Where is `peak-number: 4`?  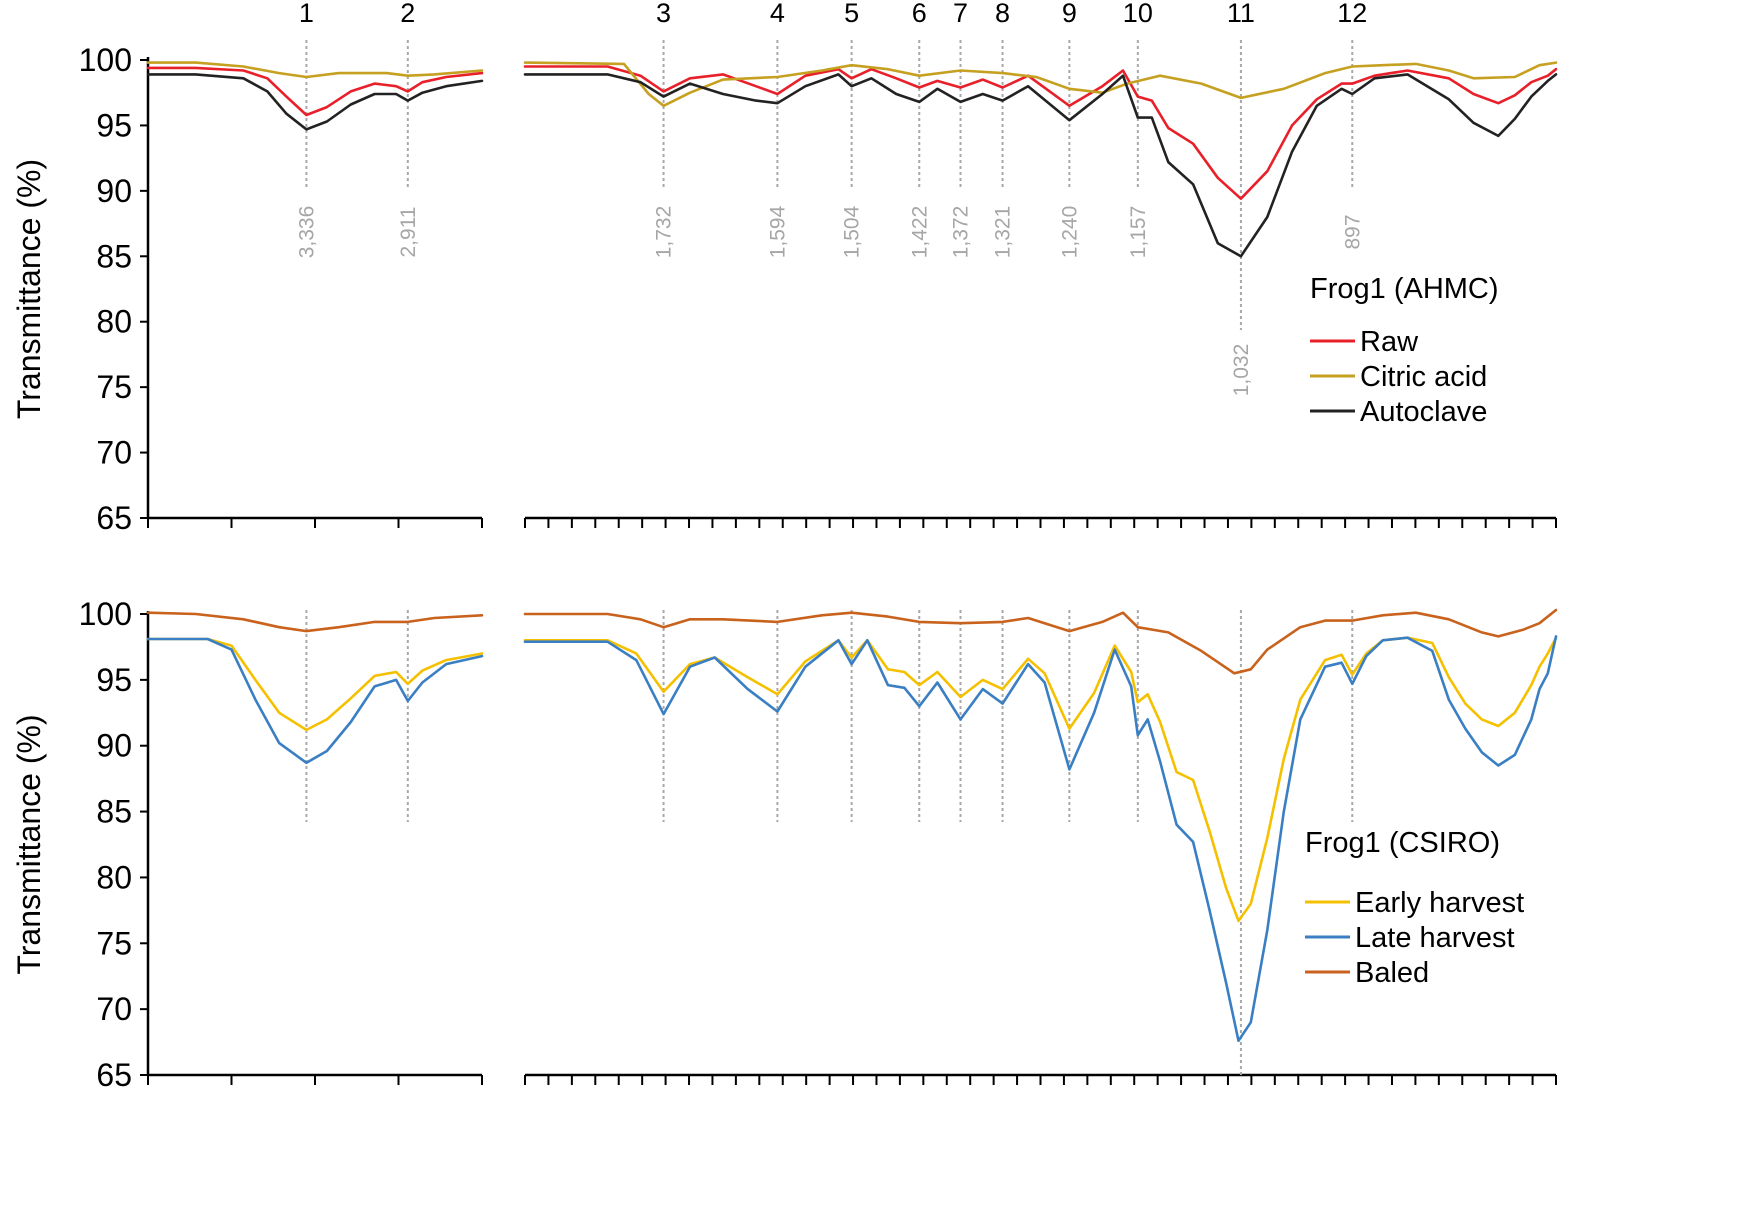 peak-number: 4 is located at coordinates (777, 14).